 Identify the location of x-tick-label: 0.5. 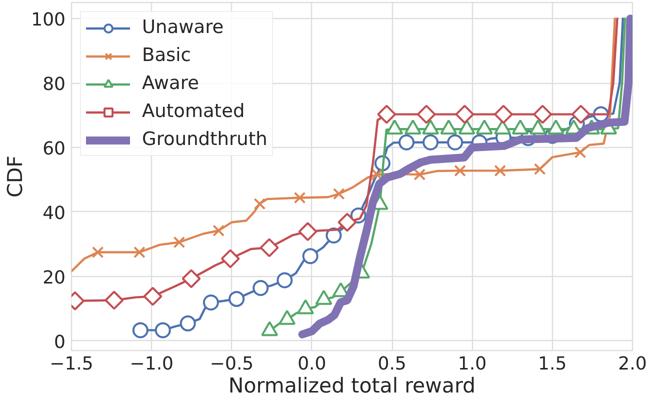
(392, 364).